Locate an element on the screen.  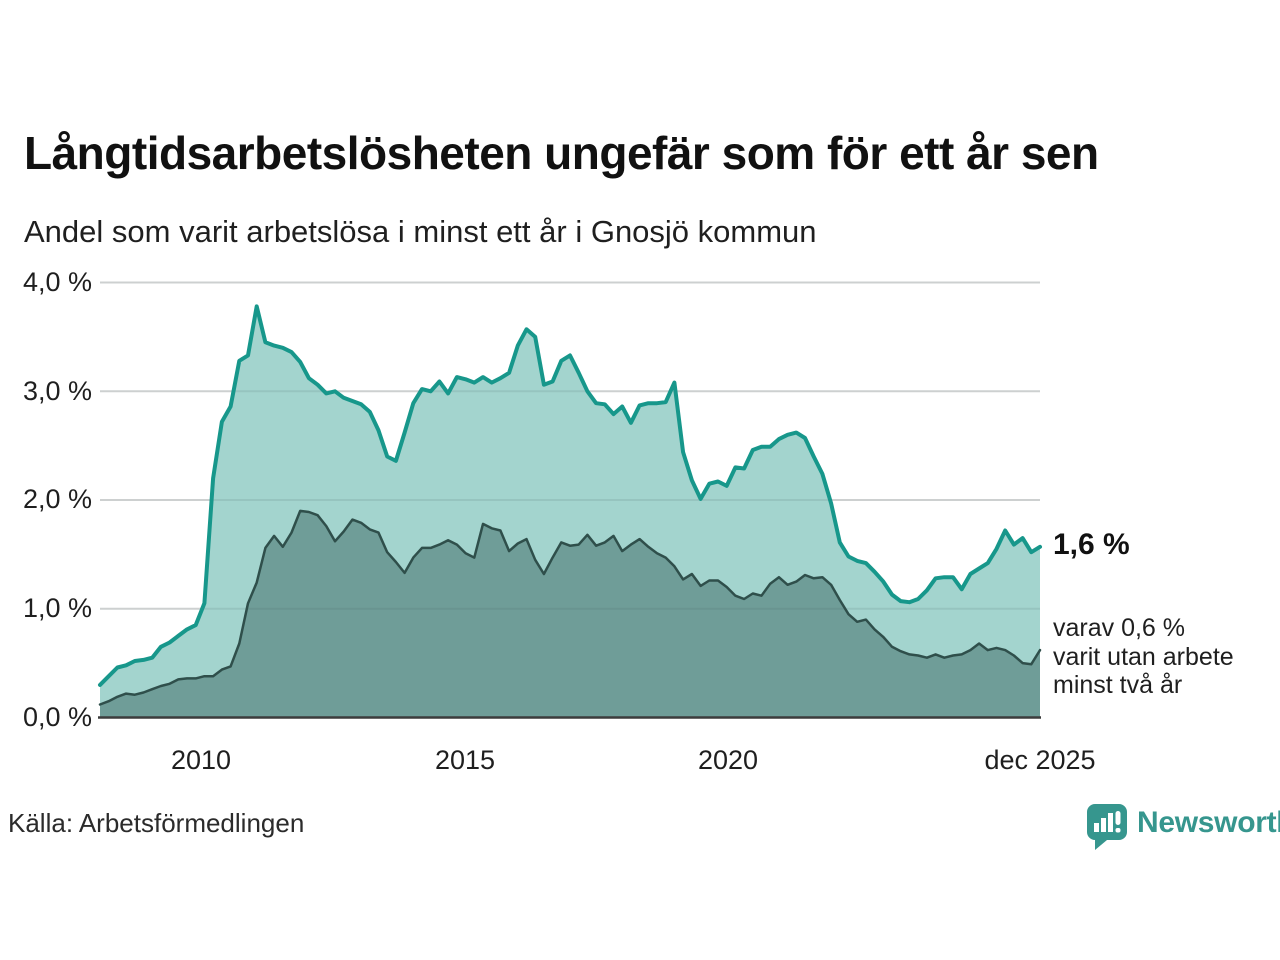
y-axis-tick-0: 0,0 % is located at coordinates (57, 717).